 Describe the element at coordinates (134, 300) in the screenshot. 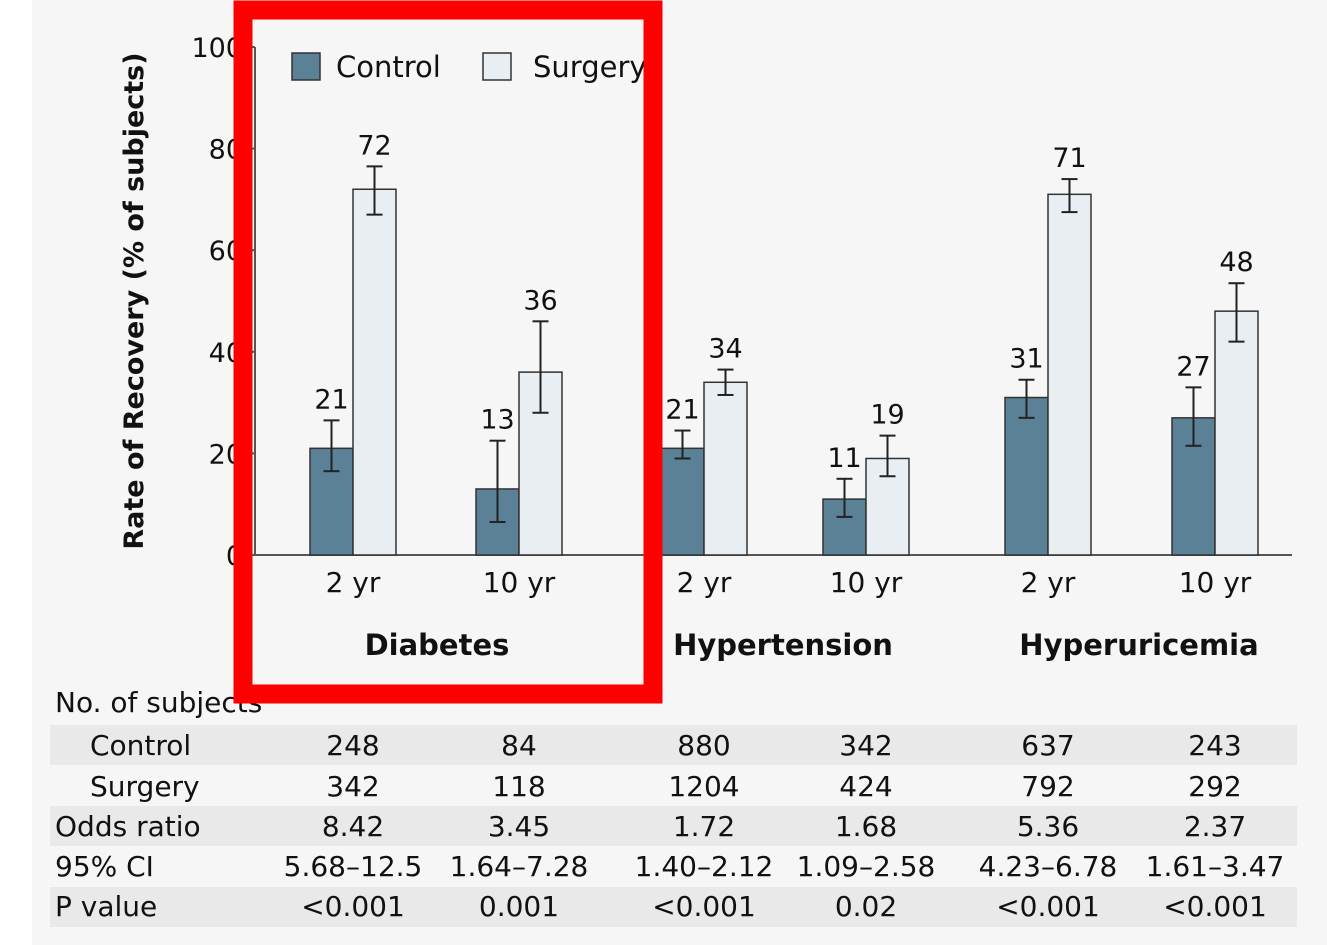

I see `y-axis-title: Rate of Recovery (% of subjects)` at that location.